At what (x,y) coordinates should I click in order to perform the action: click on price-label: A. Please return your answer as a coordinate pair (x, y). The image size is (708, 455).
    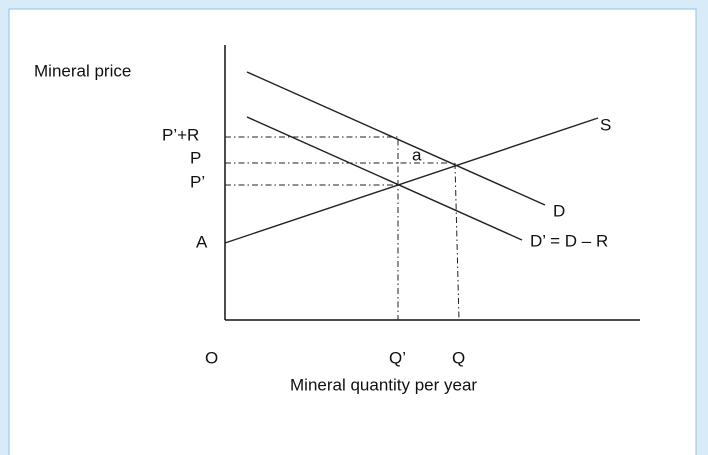
    Looking at the image, I should click on (202, 241).